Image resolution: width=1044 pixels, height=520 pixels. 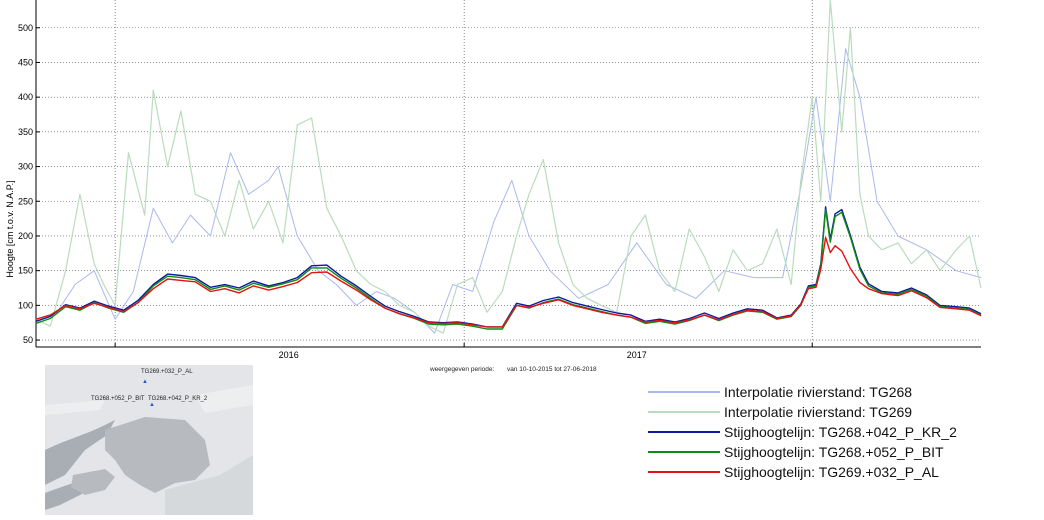 I want to click on legend-label: Stijghoogtelijn: TG268.+042_P_KR_2, so click(x=840, y=432).